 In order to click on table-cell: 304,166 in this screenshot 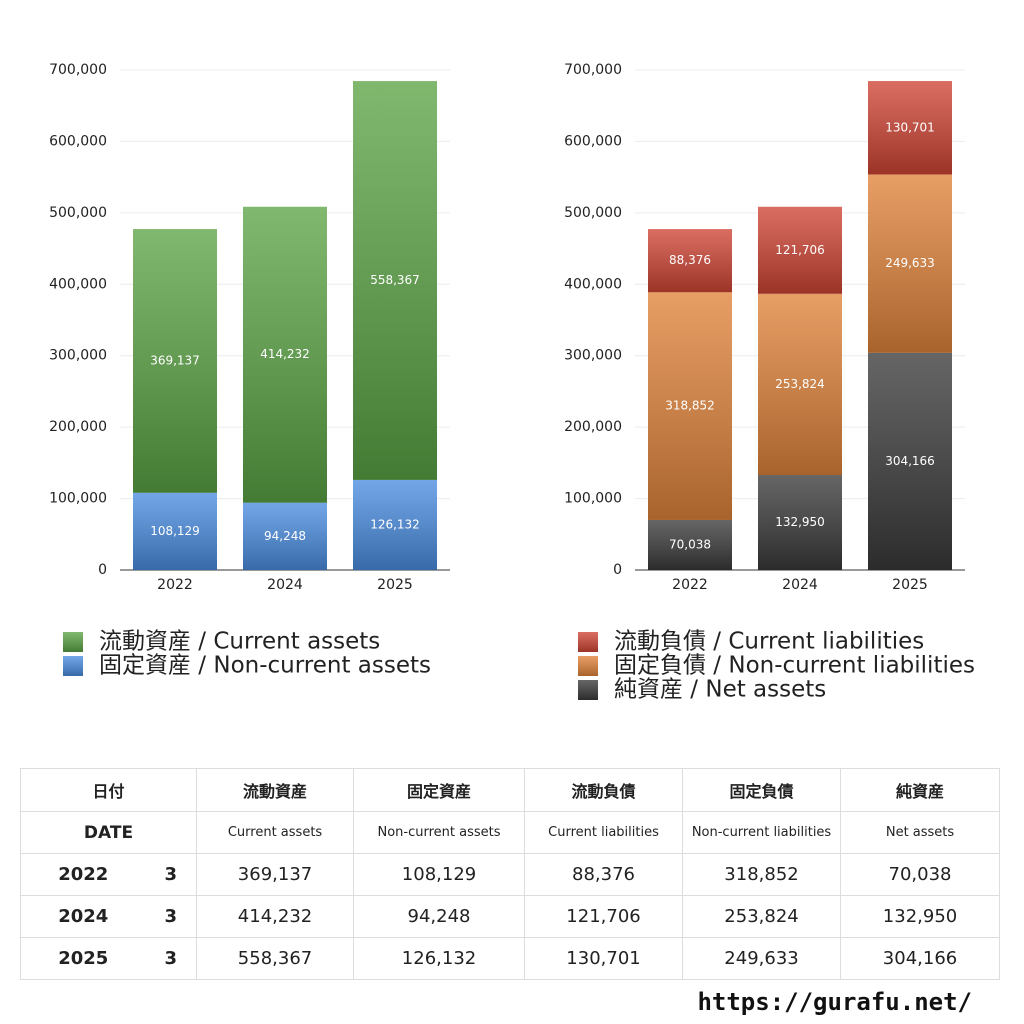, I will do `click(920, 958)`.